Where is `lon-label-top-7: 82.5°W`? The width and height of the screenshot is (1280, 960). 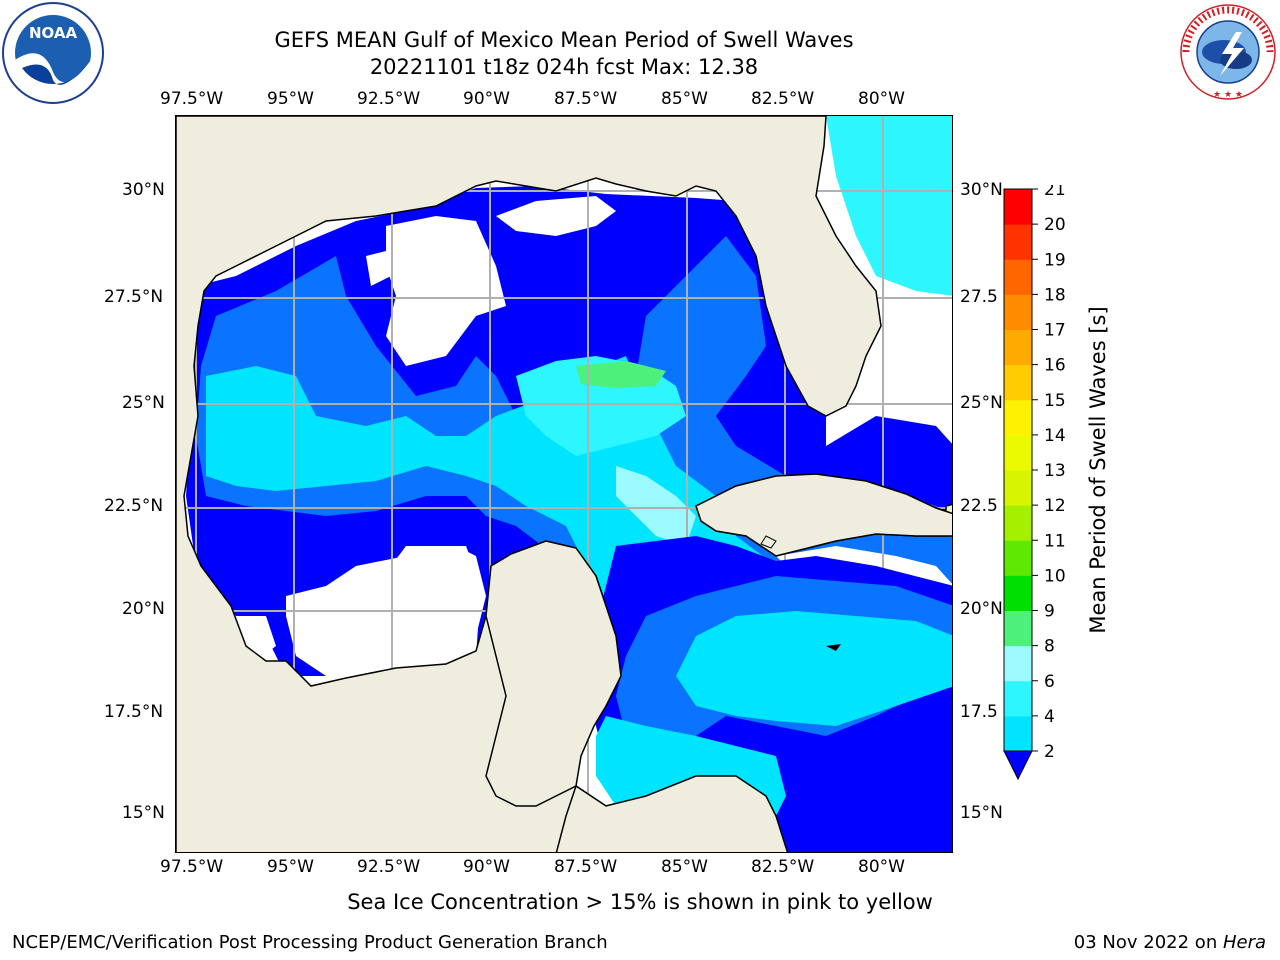 lon-label-top-7: 82.5°W is located at coordinates (783, 99).